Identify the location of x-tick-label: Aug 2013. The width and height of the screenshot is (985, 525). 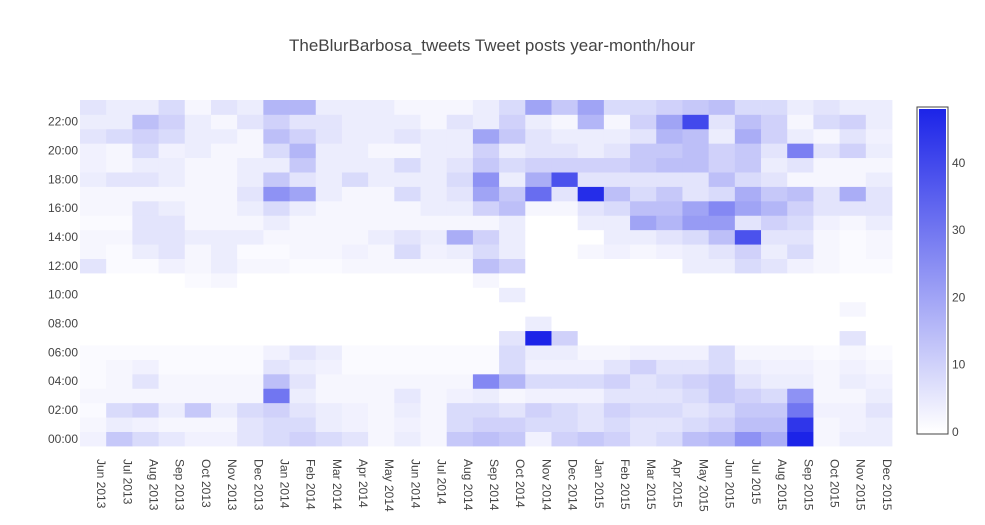
(153, 485).